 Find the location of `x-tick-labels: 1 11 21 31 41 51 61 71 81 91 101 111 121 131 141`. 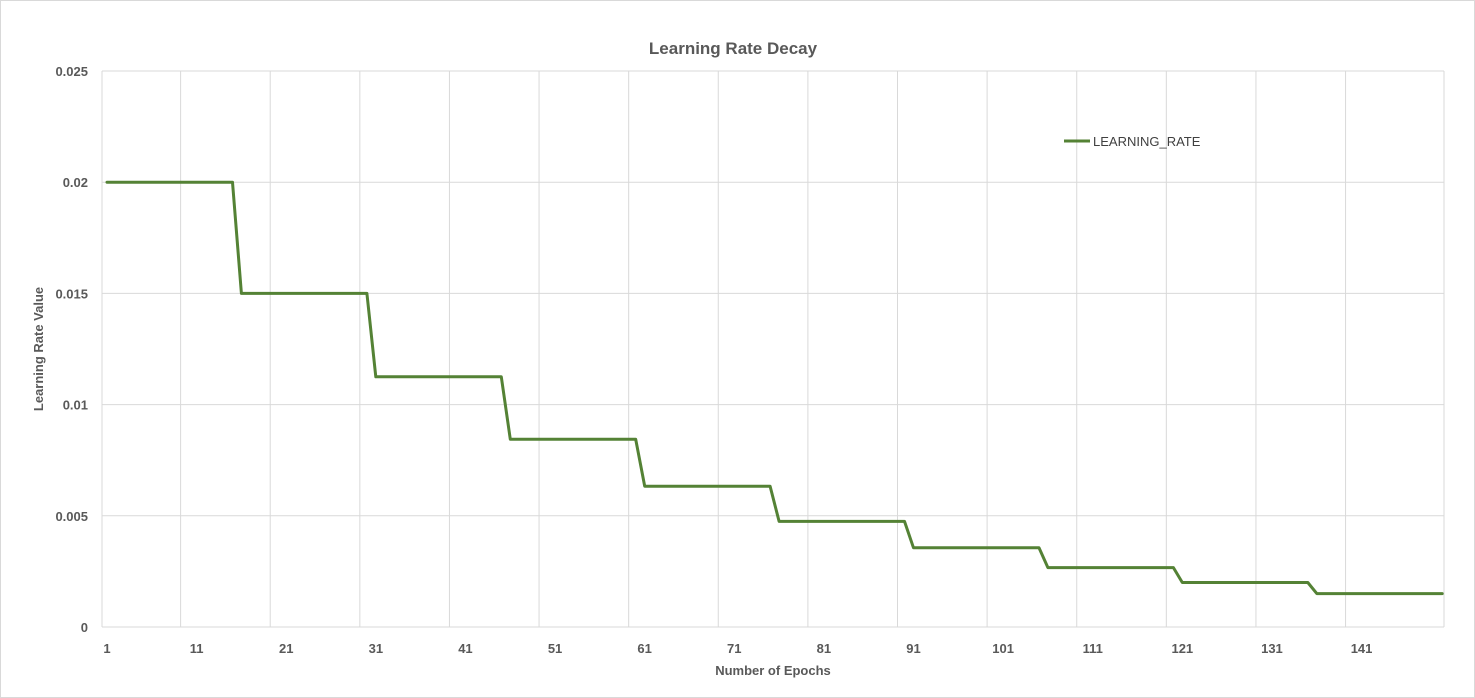

x-tick-labels: 1 11 21 31 41 51 61 71 81 91 101 111 121 131 141 is located at coordinates (737, 648).